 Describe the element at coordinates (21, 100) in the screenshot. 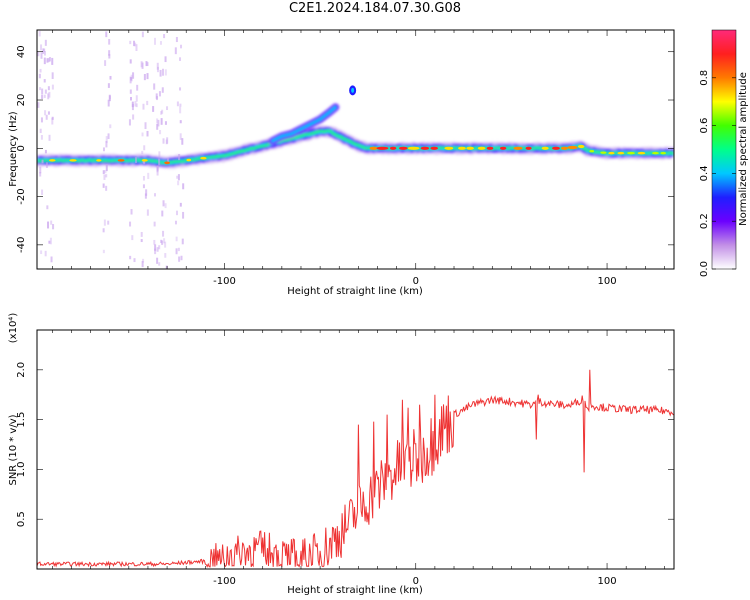

I see `spectrogram-y-tick-label: 20` at that location.